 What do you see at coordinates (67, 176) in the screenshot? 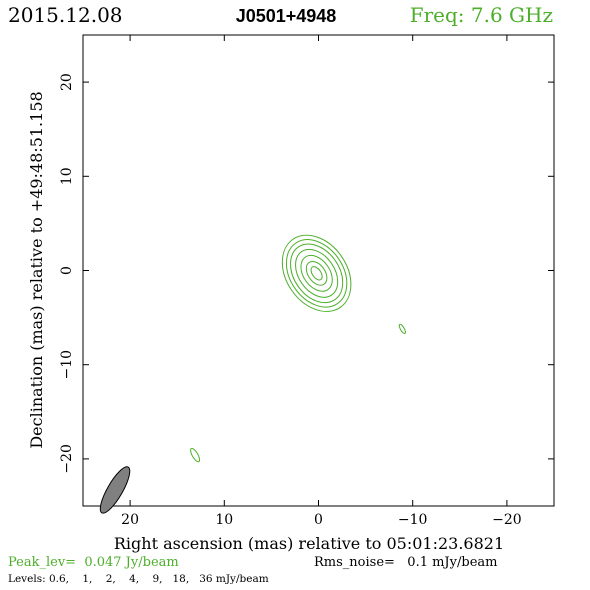
I see `y-tick-label: 10` at bounding box center [67, 176].